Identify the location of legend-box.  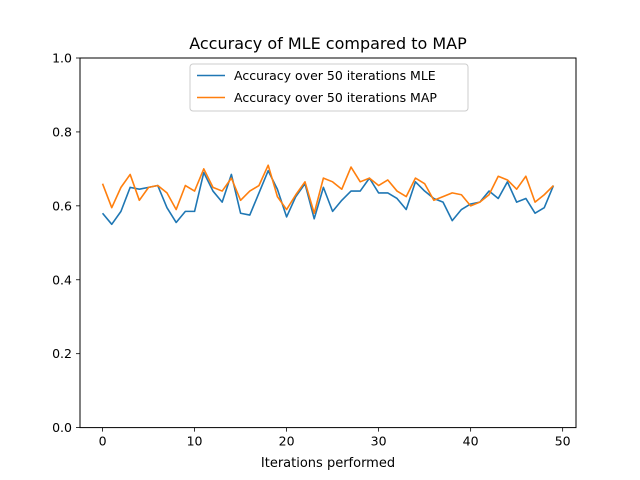
(329, 87).